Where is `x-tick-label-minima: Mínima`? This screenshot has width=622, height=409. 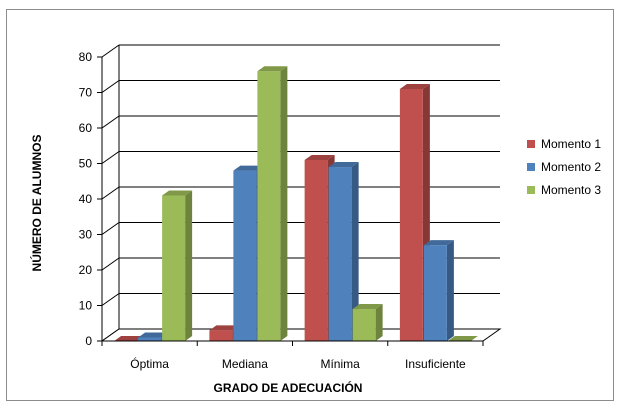 x-tick-label-minima: Mínima is located at coordinates (340, 364).